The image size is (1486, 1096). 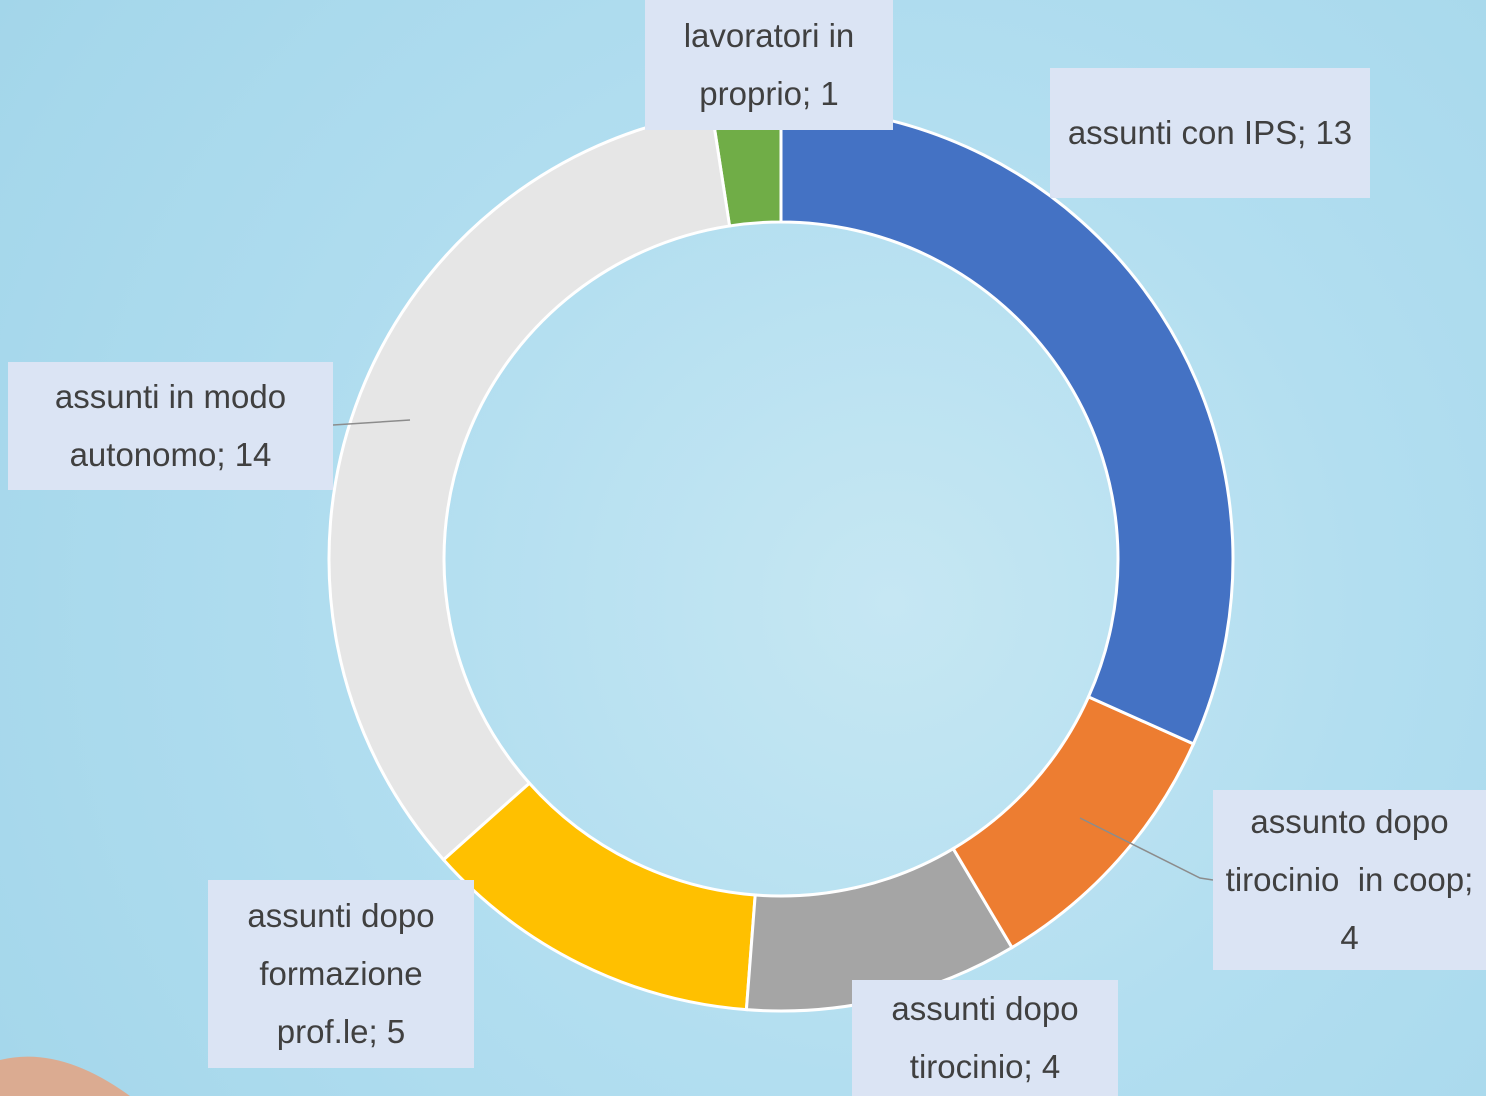 What do you see at coordinates (65, 1076) in the screenshot?
I see `decoration` at bounding box center [65, 1076].